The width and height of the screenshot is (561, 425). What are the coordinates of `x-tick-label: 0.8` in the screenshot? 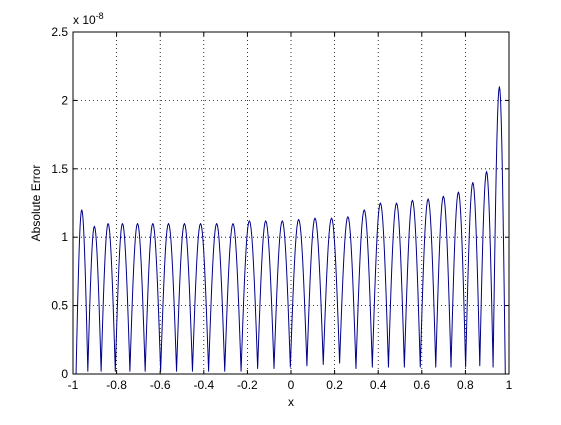 It's located at (465, 385).